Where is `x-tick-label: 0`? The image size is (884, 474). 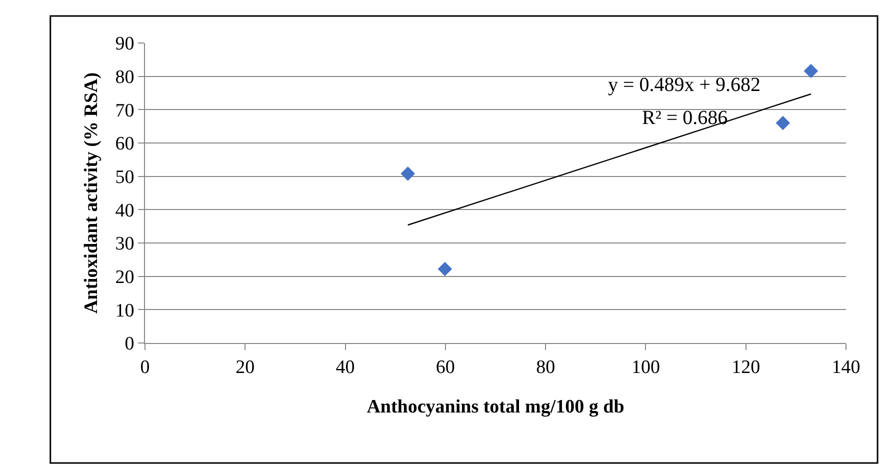
x-tick-label: 0 is located at coordinates (145, 367).